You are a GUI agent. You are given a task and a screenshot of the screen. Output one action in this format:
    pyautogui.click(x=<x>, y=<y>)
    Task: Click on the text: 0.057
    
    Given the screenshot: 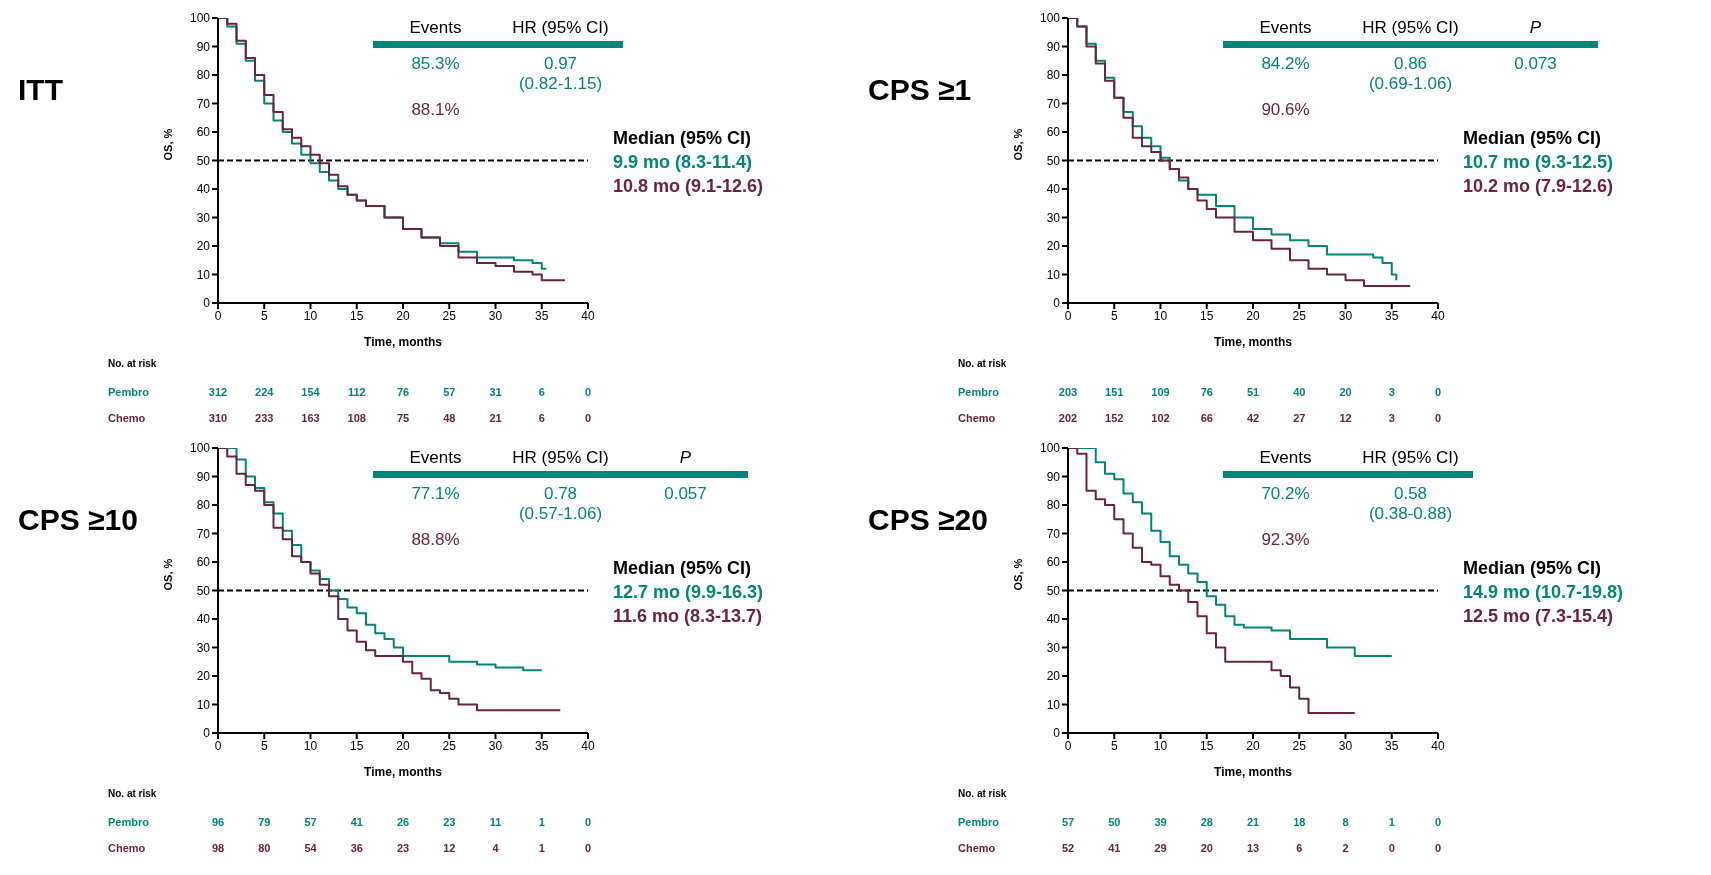 What is the action you would take?
    pyautogui.click(x=685, y=493)
    